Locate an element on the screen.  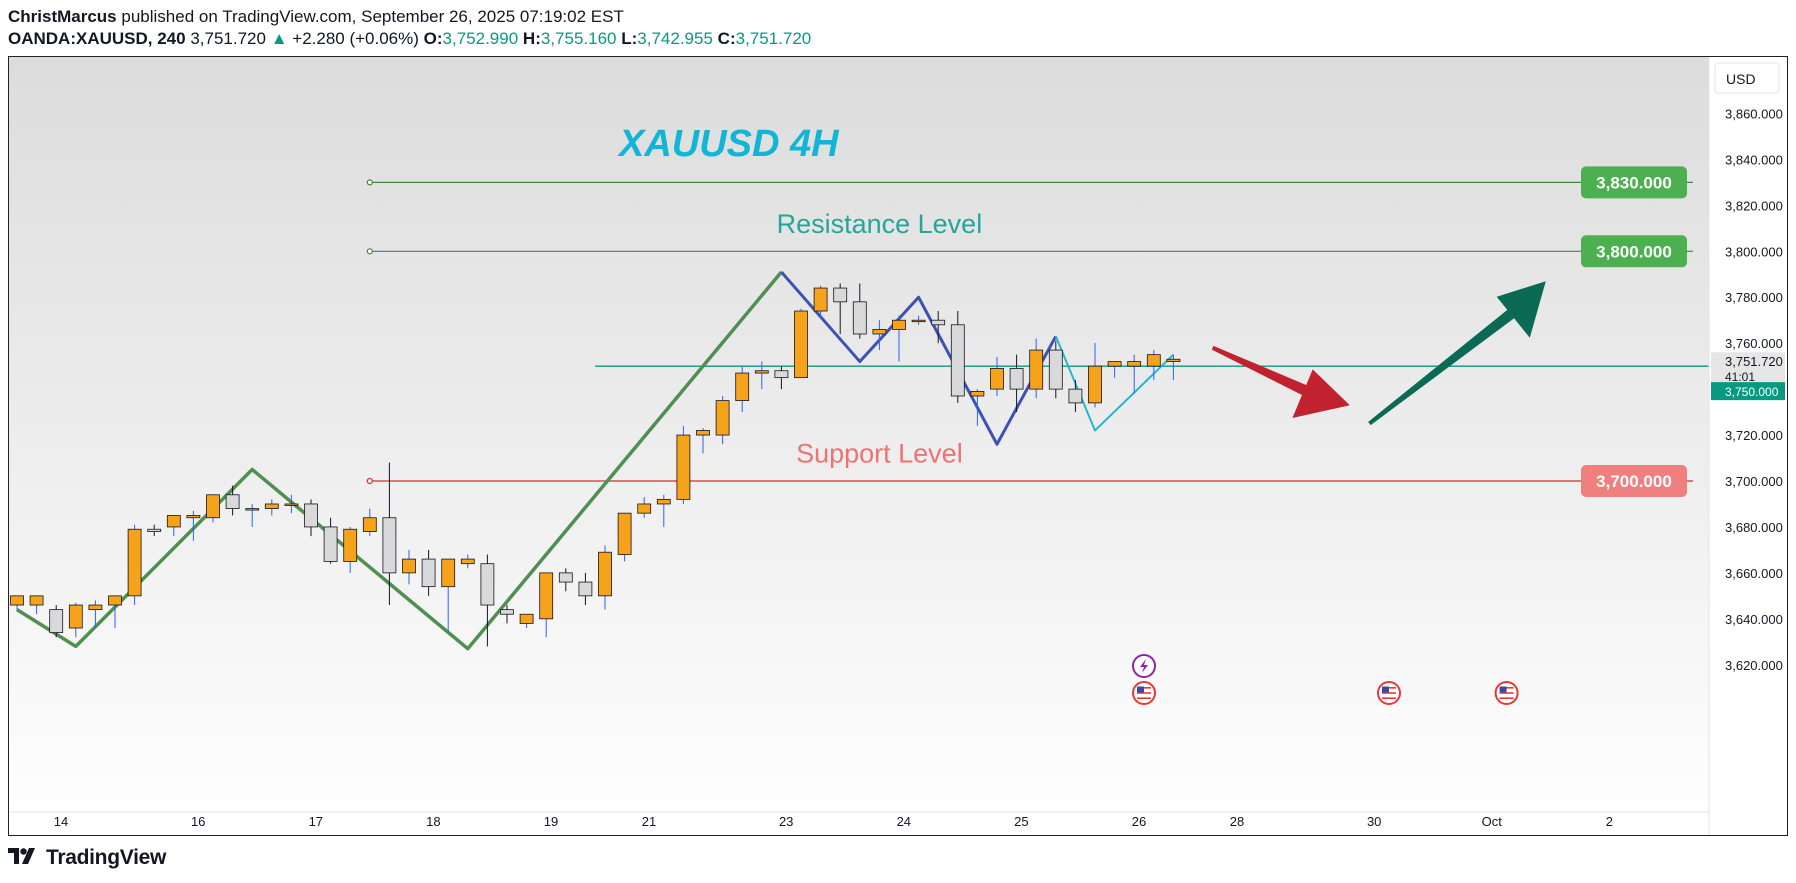
y-tick-label: 3,640.000 is located at coordinates (1754, 619).